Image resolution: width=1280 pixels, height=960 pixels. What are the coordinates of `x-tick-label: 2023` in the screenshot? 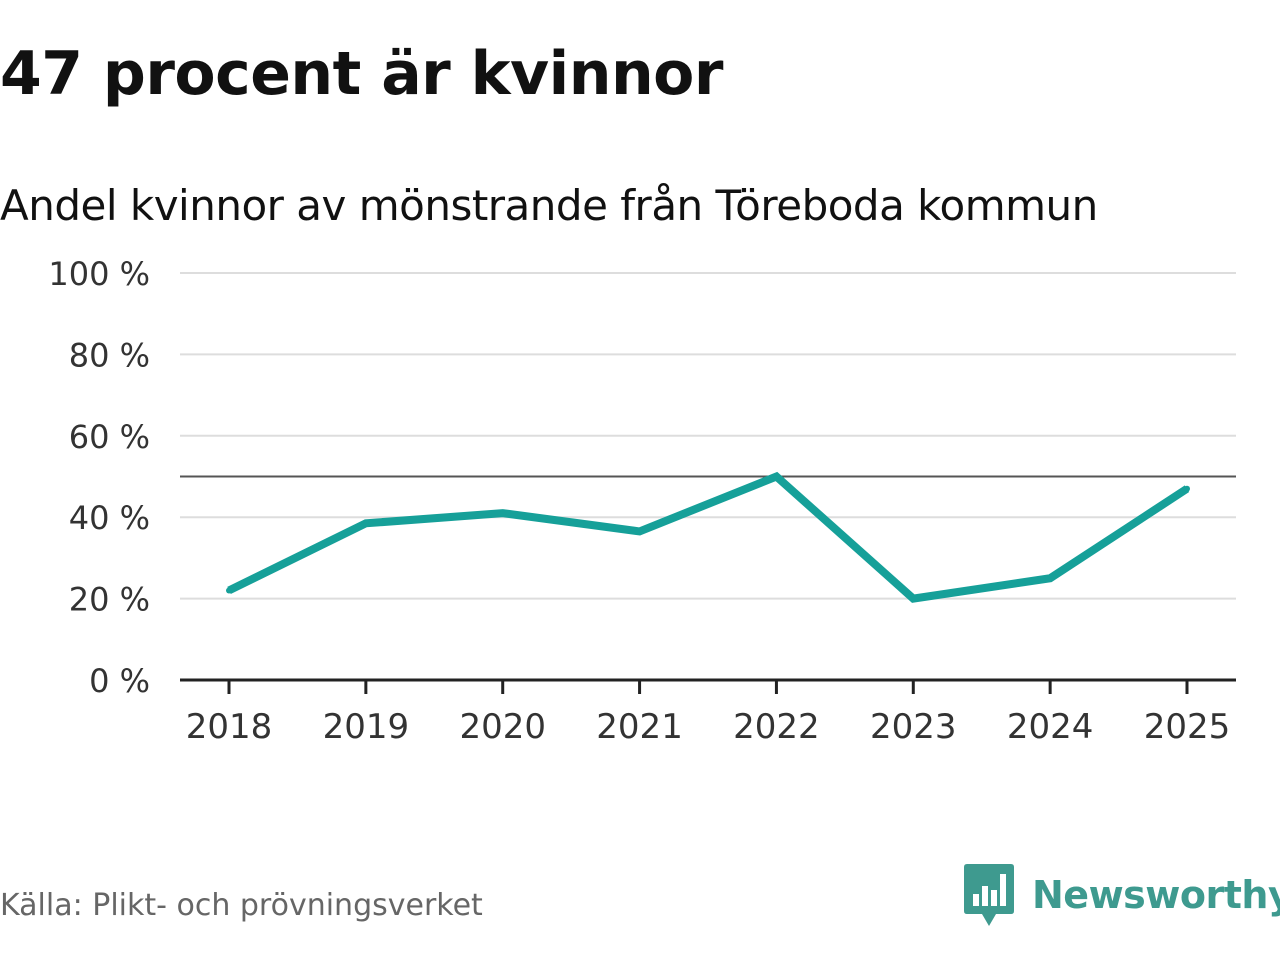 It's located at (913, 727).